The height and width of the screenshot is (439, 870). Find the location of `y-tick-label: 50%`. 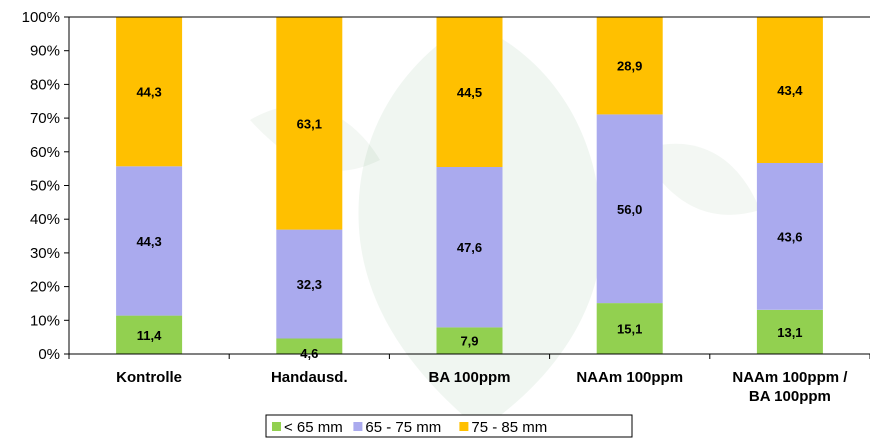

y-tick-label: 50% is located at coordinates (45, 186).